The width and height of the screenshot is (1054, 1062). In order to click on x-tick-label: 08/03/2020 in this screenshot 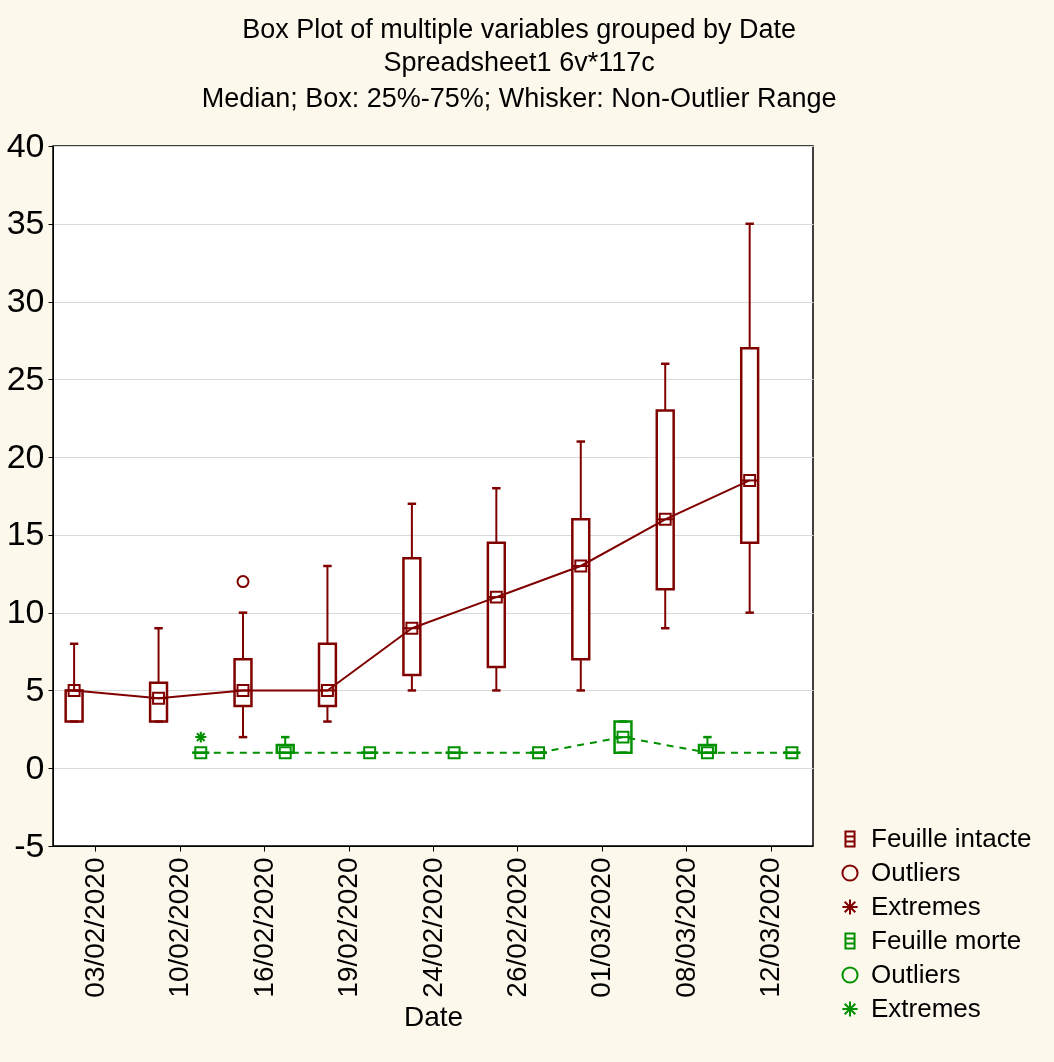, I will do `click(685, 927)`.